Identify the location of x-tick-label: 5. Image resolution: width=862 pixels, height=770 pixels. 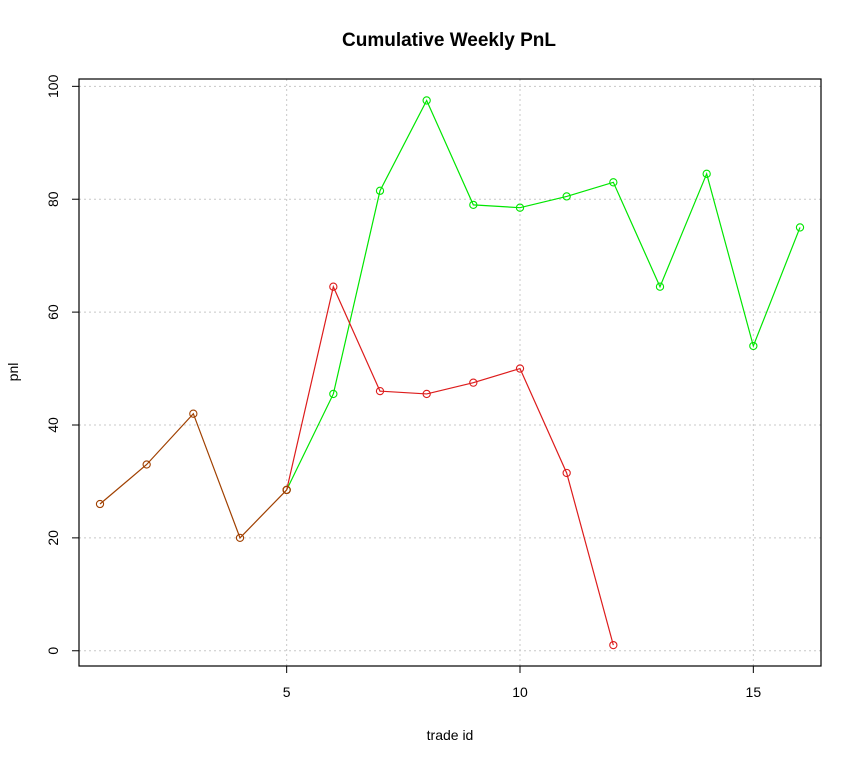
(287, 692).